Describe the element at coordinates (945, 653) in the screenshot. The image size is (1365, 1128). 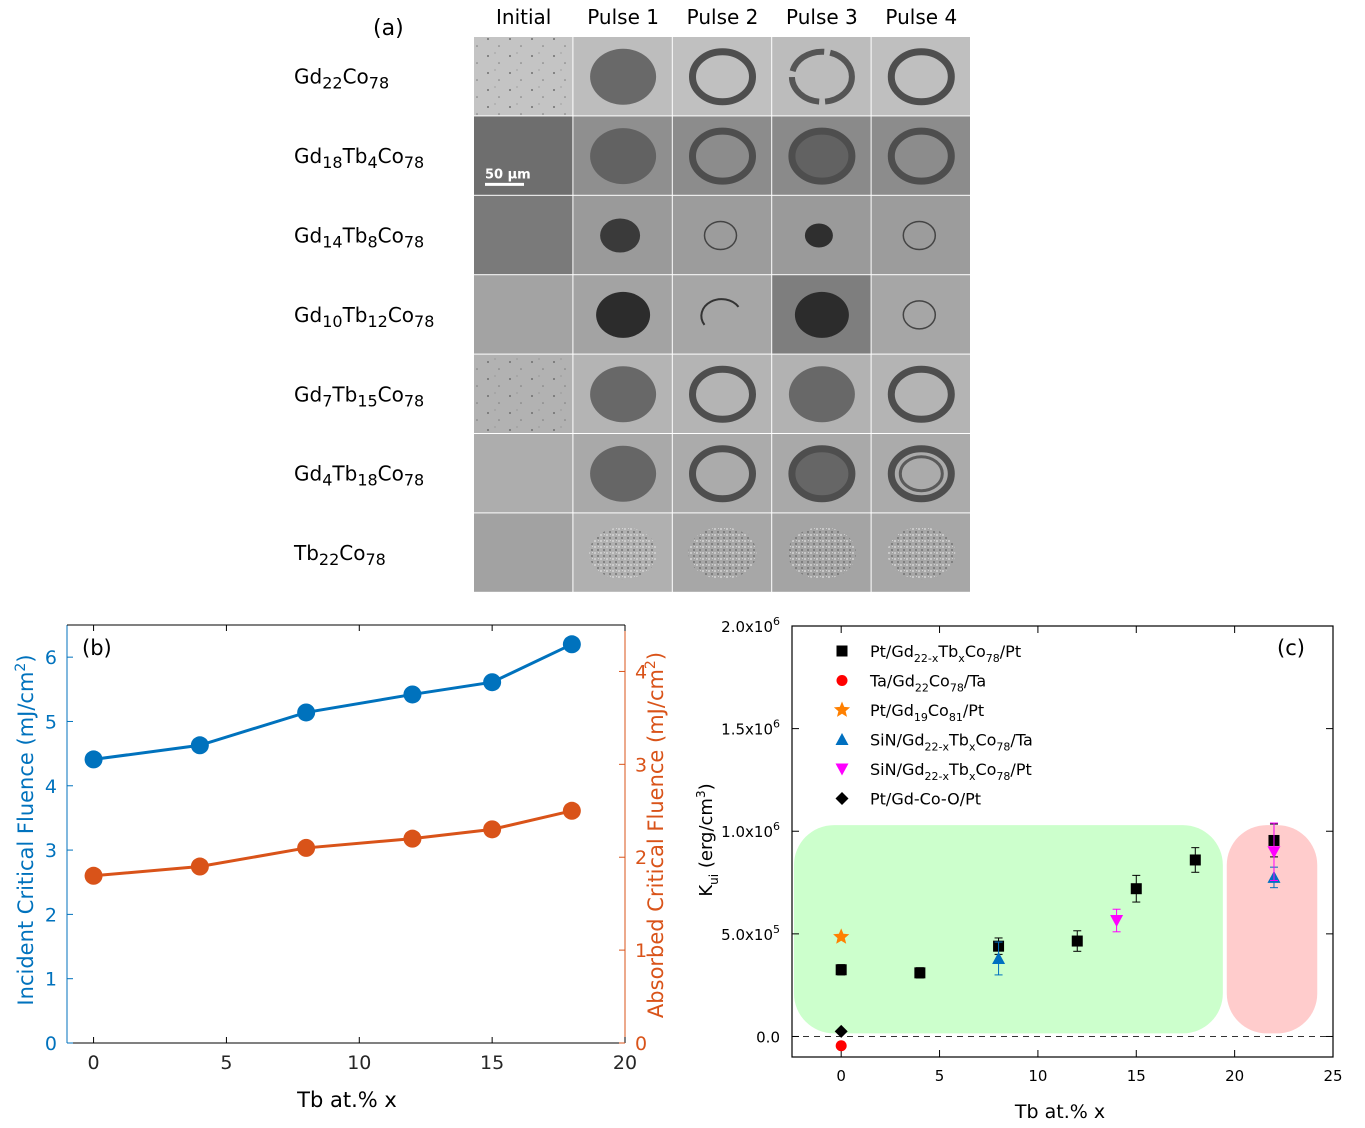
I see `legend-label-0: Pt/Gd22-xTbxCo78/Pt` at that location.